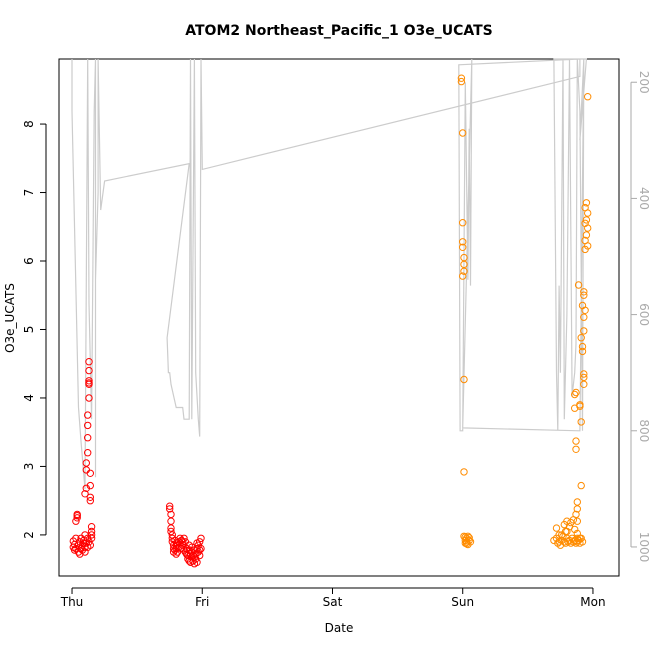 The image size is (650, 650). Describe the element at coordinates (592, 602) in the screenshot. I see `x-tick-label: Mon` at that location.